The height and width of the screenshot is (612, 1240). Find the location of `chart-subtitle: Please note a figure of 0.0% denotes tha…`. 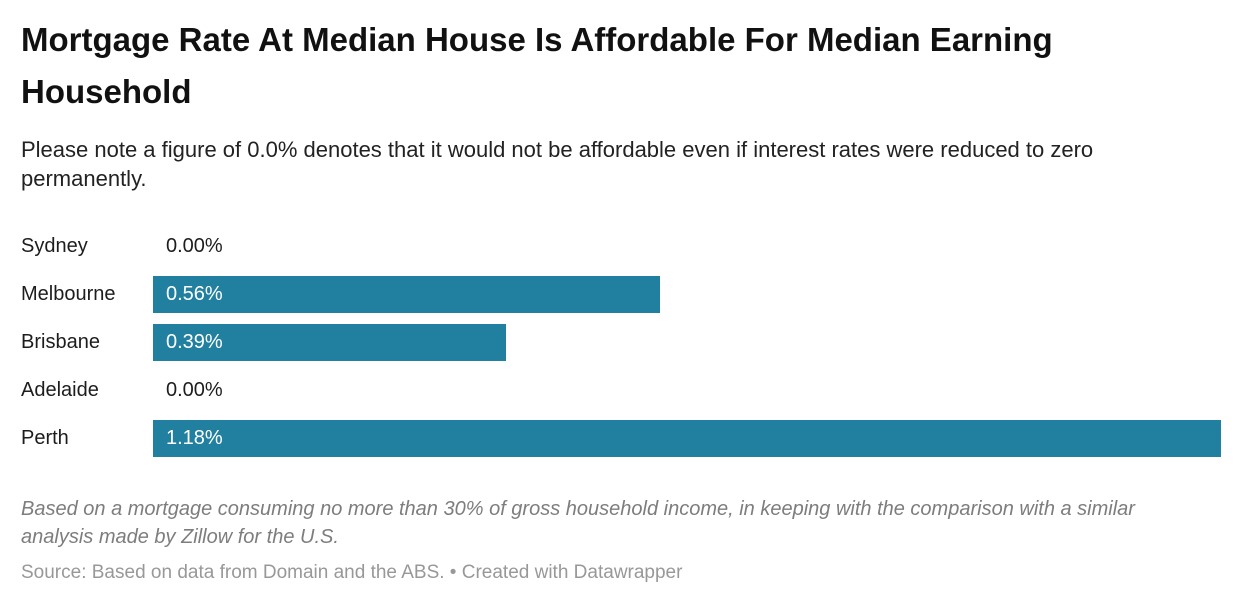

chart-subtitle: Please note a figure of 0.0% denotes tha… is located at coordinates (557, 164).